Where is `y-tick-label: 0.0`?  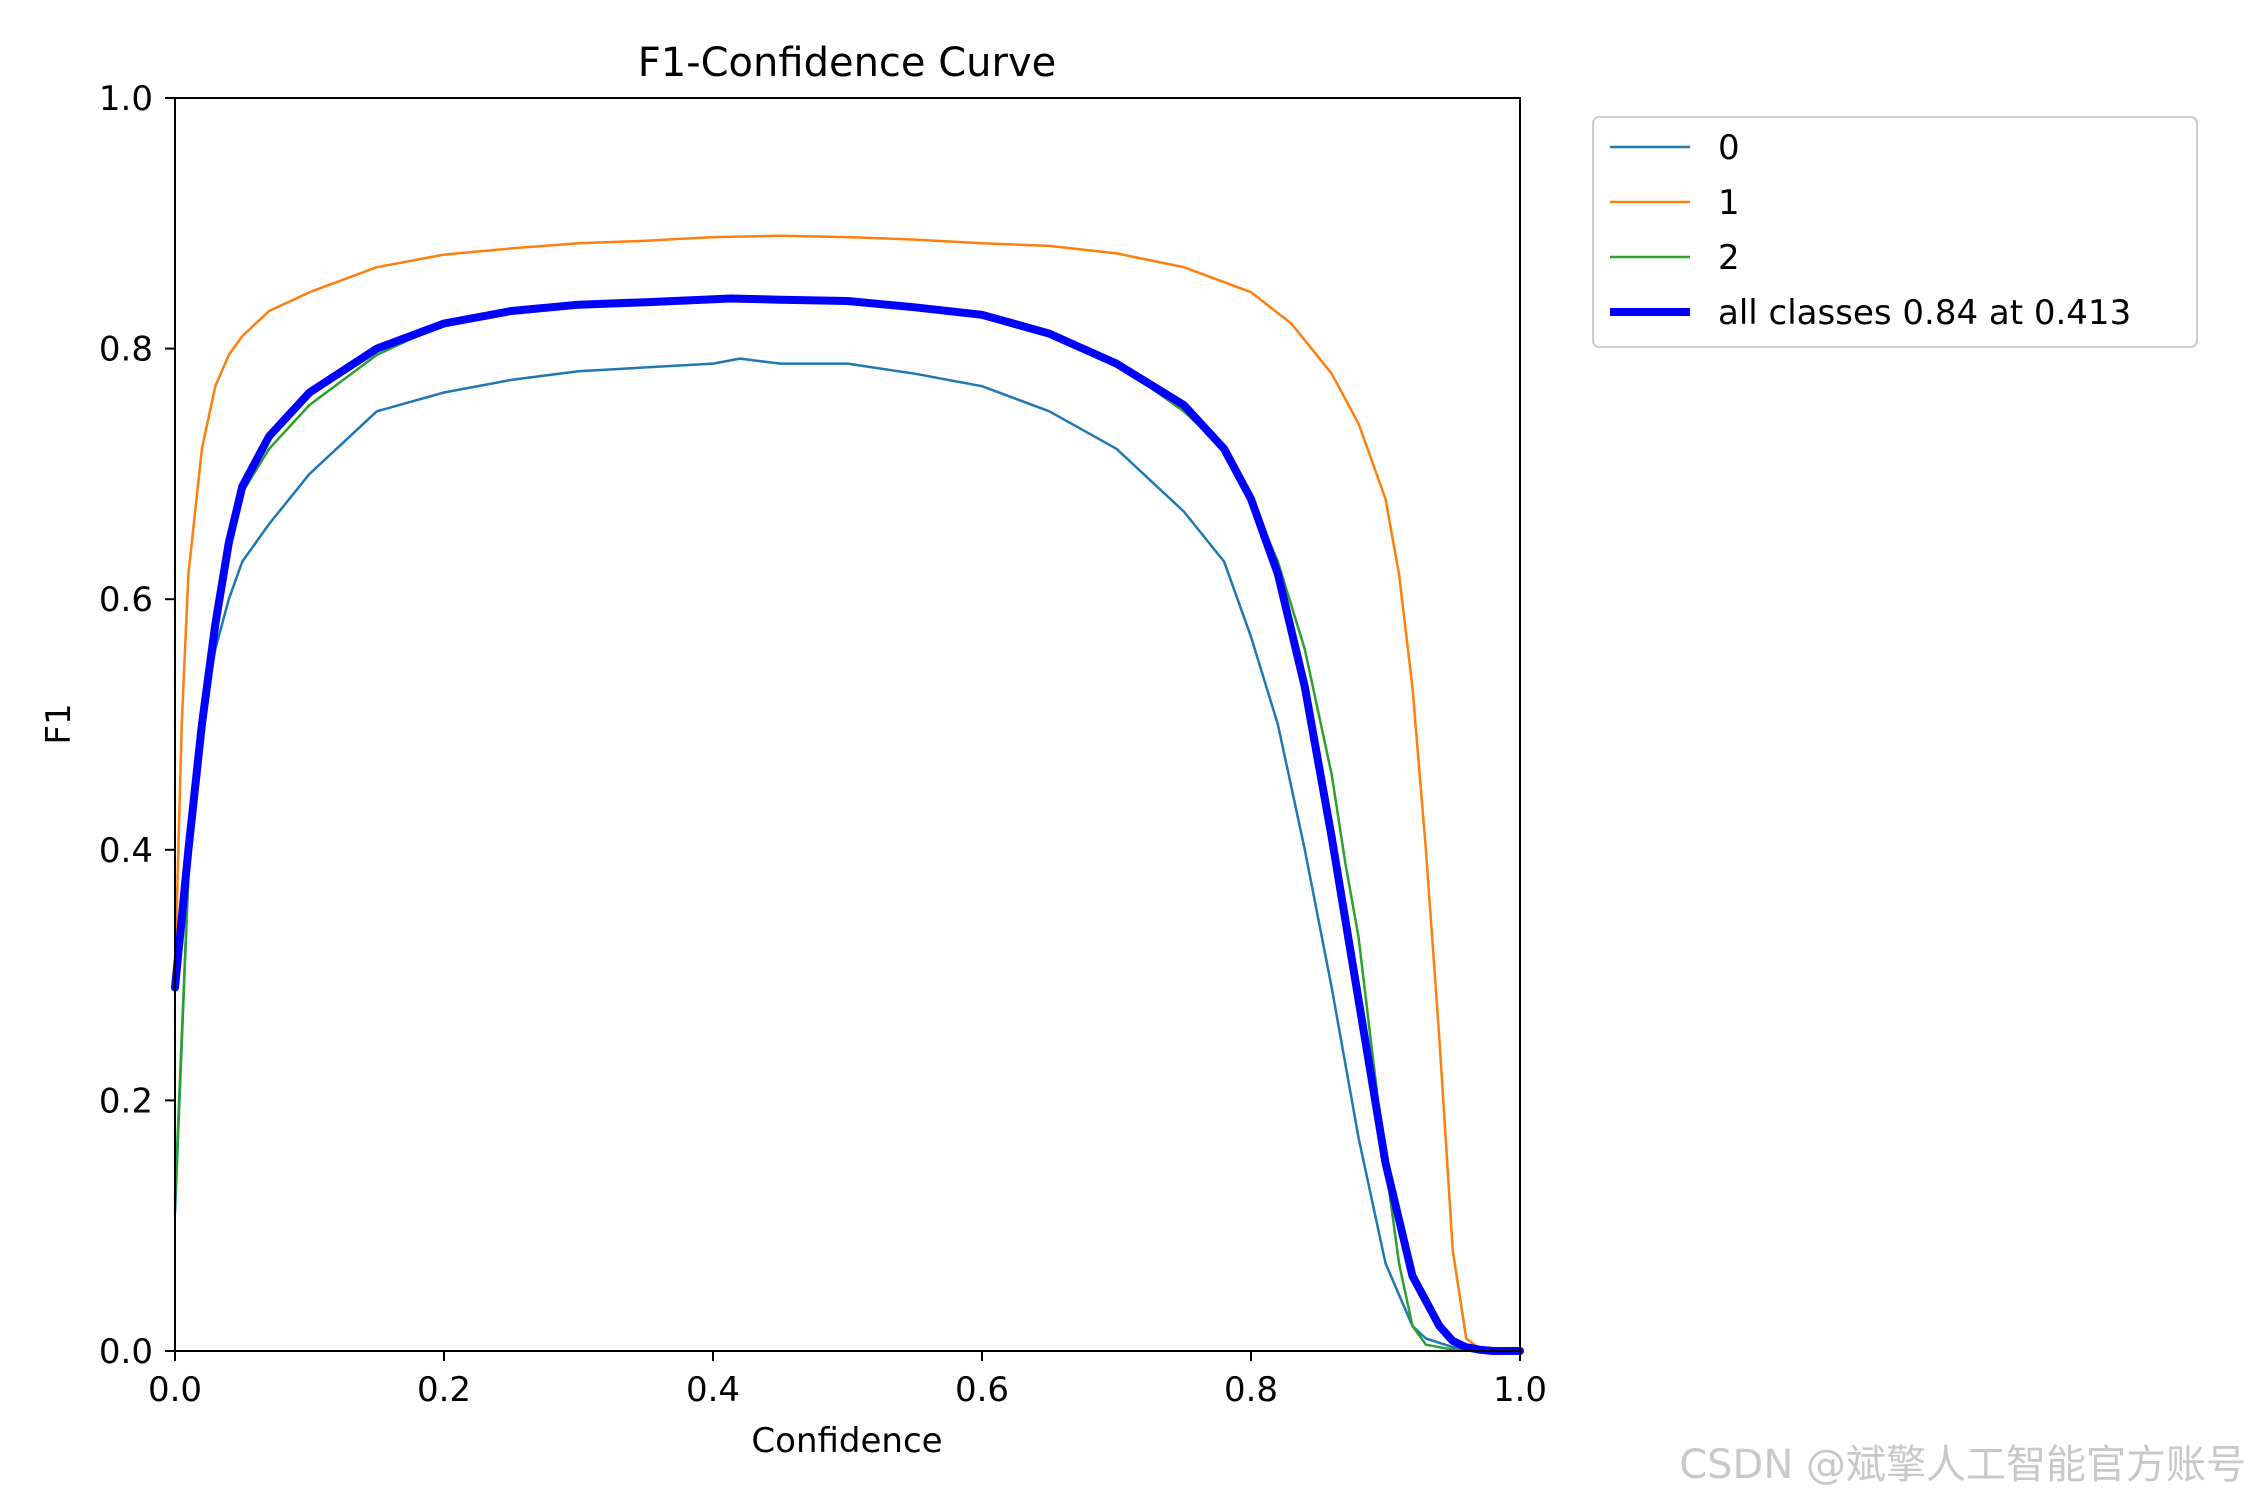 y-tick-label: 0.0 is located at coordinates (126, 1352).